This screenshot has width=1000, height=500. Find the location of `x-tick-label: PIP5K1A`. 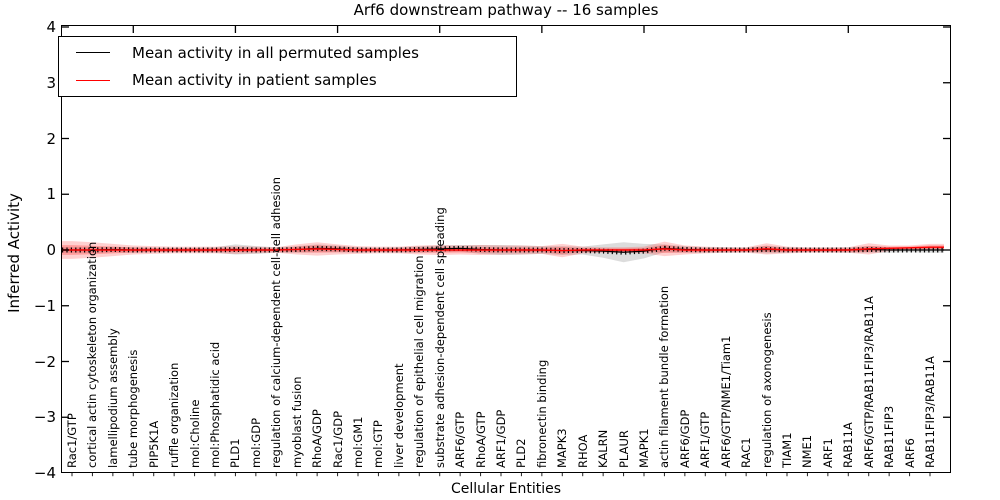

x-tick-label: PIP5K1A is located at coordinates (153, 444).